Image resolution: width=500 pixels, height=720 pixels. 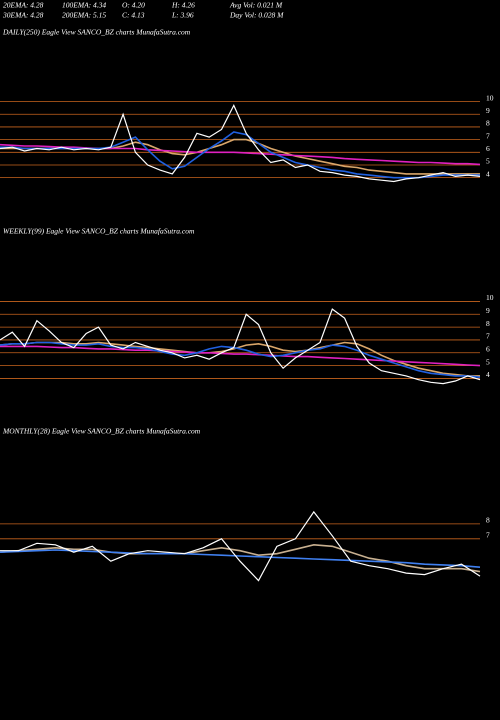 What do you see at coordinates (133, 5) in the screenshot?
I see `header-stat: O: 4.20` at bounding box center [133, 5].